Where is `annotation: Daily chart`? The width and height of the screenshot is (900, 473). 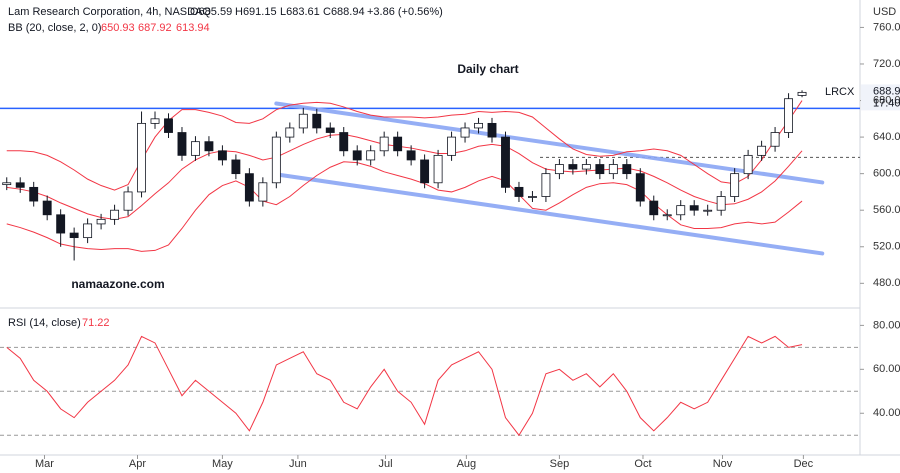
annotation: Daily chart is located at coordinates (487, 69).